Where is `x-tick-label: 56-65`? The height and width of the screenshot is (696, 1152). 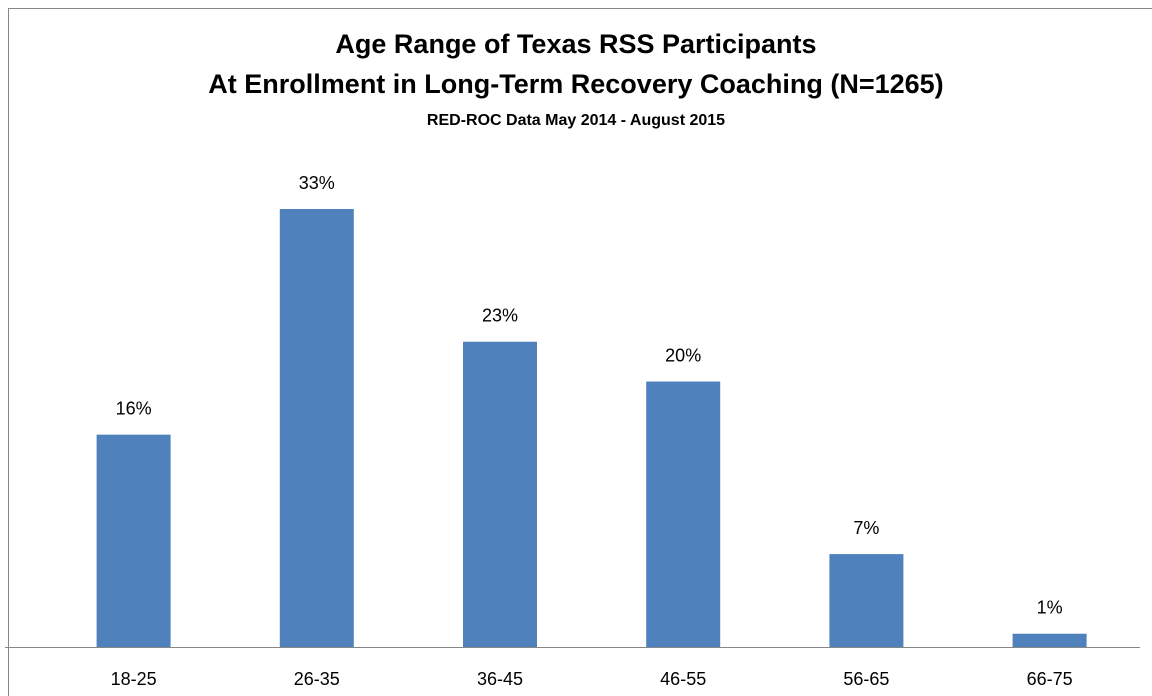 x-tick-label: 56-65 is located at coordinates (866, 679).